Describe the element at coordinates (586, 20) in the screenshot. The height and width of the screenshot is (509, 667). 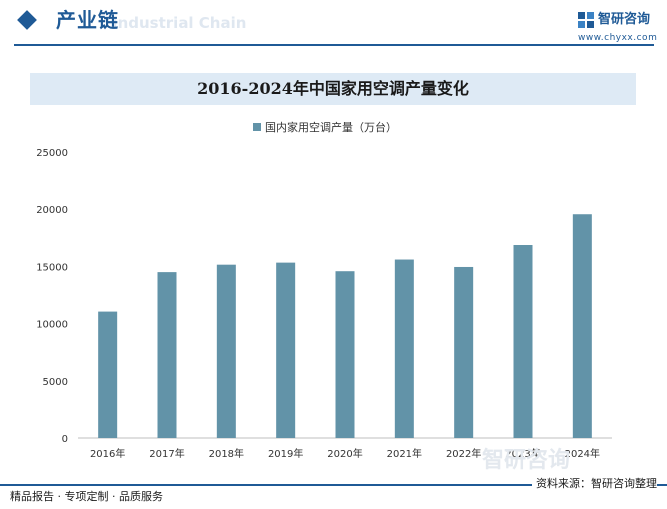
I see `brand-logo-icon` at that location.